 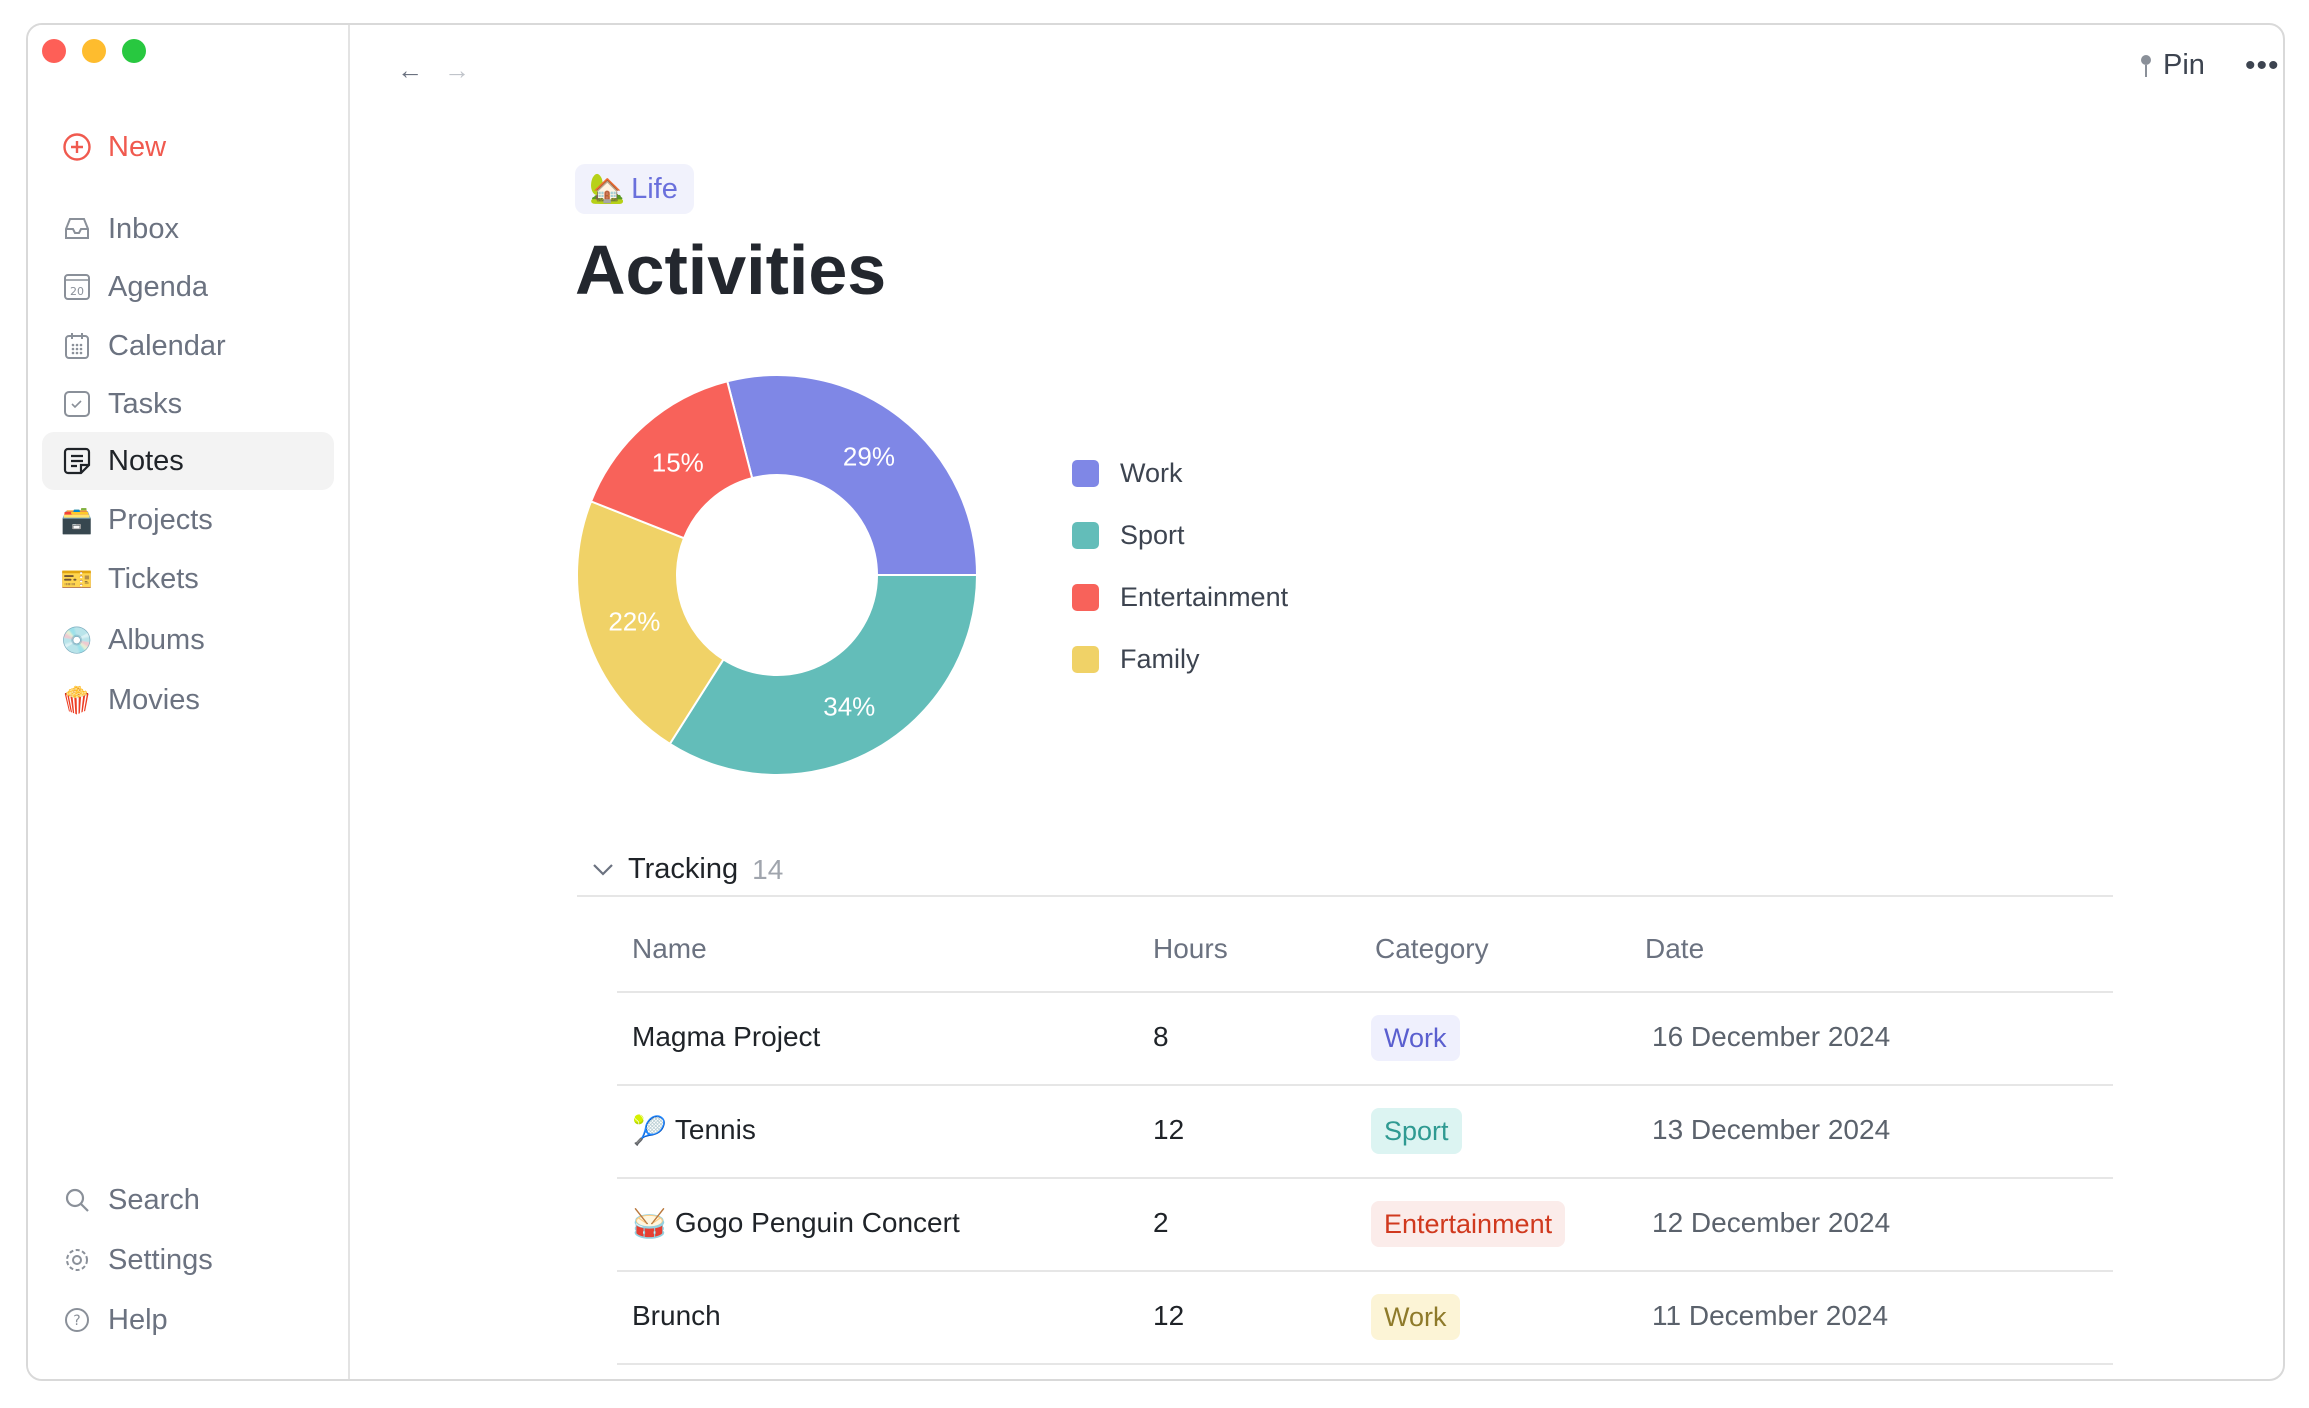 I want to click on category-badge: Sport, so click(x=1416, y=1131).